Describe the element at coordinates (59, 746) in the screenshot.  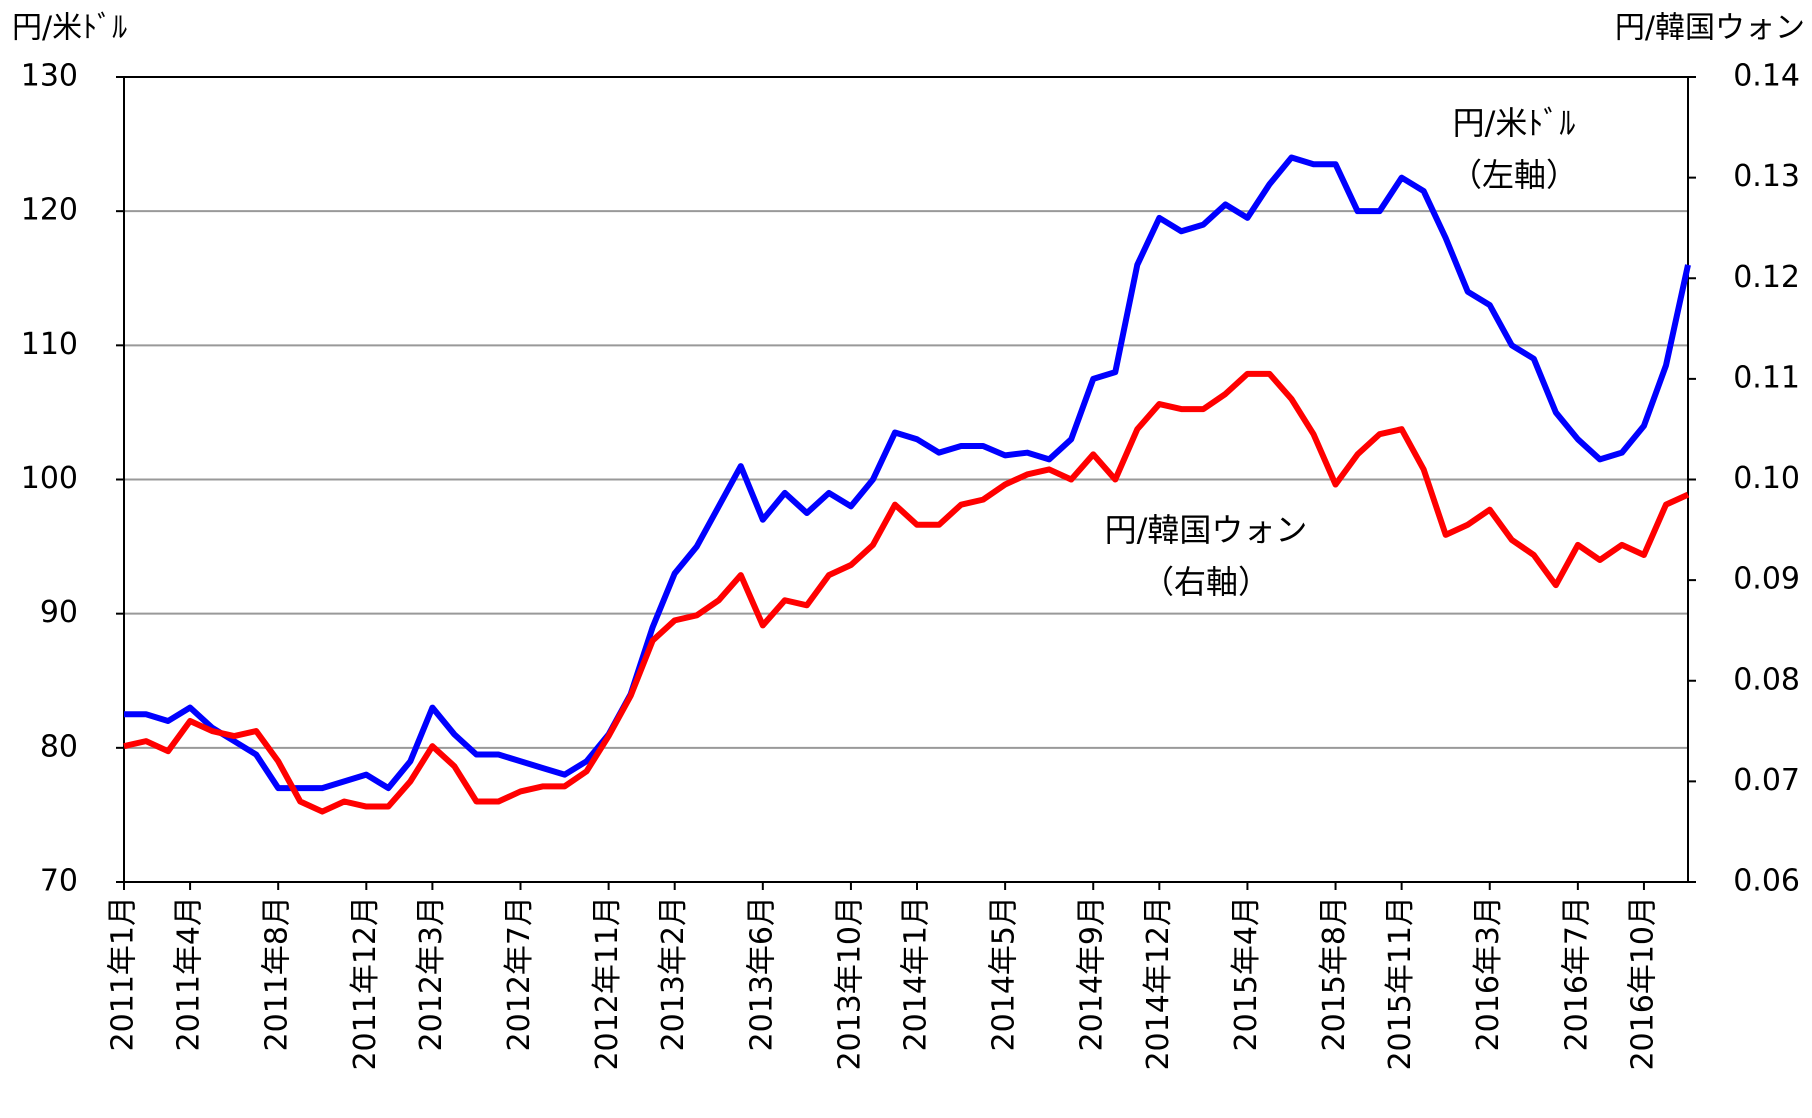
I see `y-tick-label: 80` at that location.